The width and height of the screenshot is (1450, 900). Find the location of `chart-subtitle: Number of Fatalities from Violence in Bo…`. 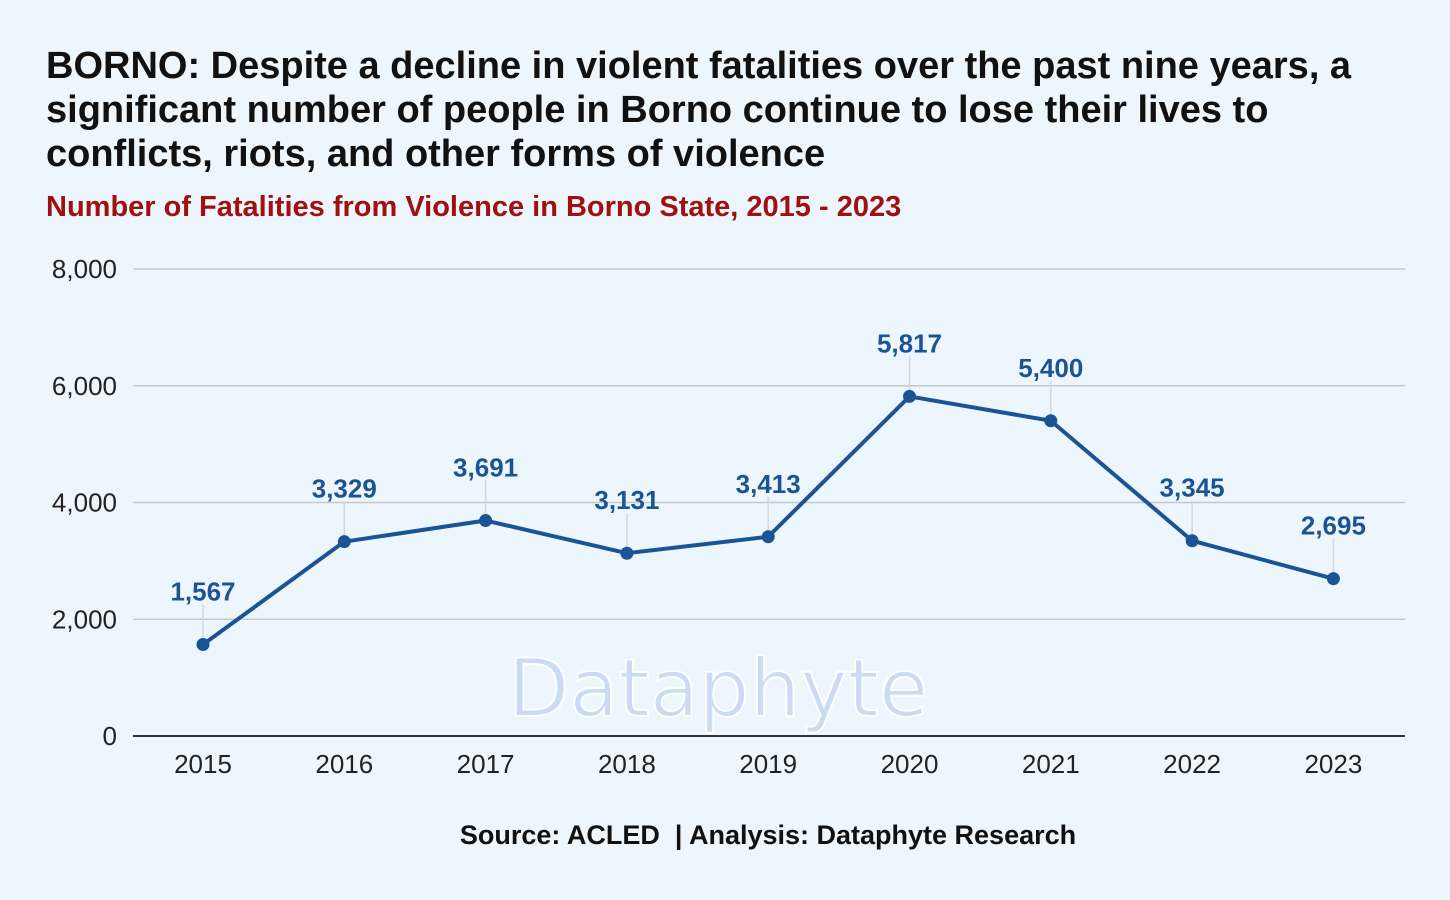

chart-subtitle: Number of Fatalities from Violence in Bo… is located at coordinates (474, 207).